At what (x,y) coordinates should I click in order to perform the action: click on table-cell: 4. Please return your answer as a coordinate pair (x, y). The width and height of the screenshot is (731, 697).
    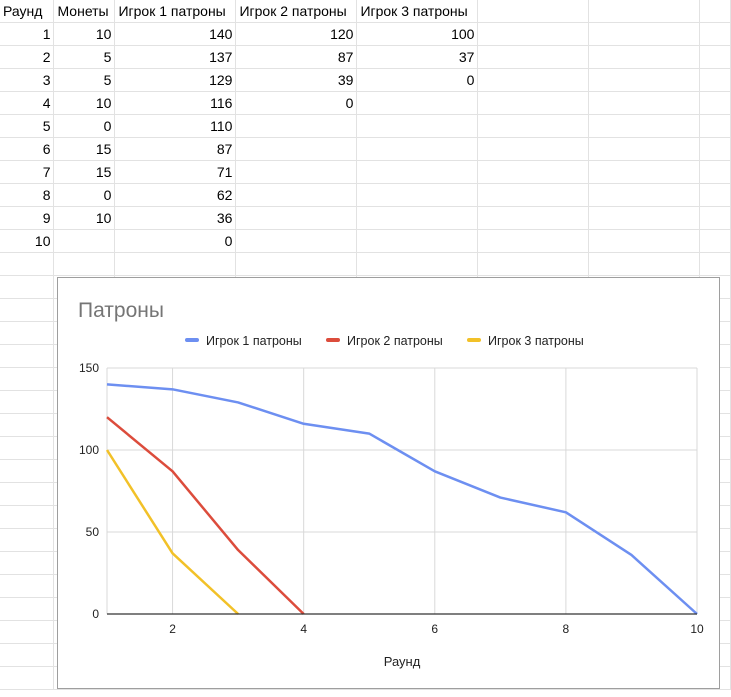
    Looking at the image, I should click on (27, 103).